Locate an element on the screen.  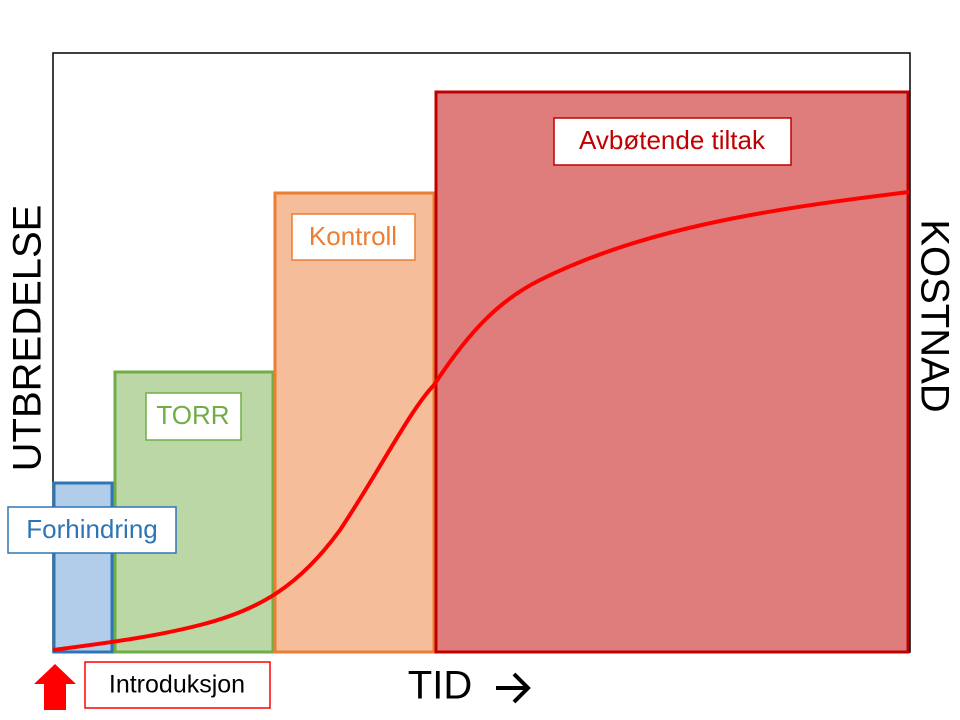
start-arrow is located at coordinates (55, 687).